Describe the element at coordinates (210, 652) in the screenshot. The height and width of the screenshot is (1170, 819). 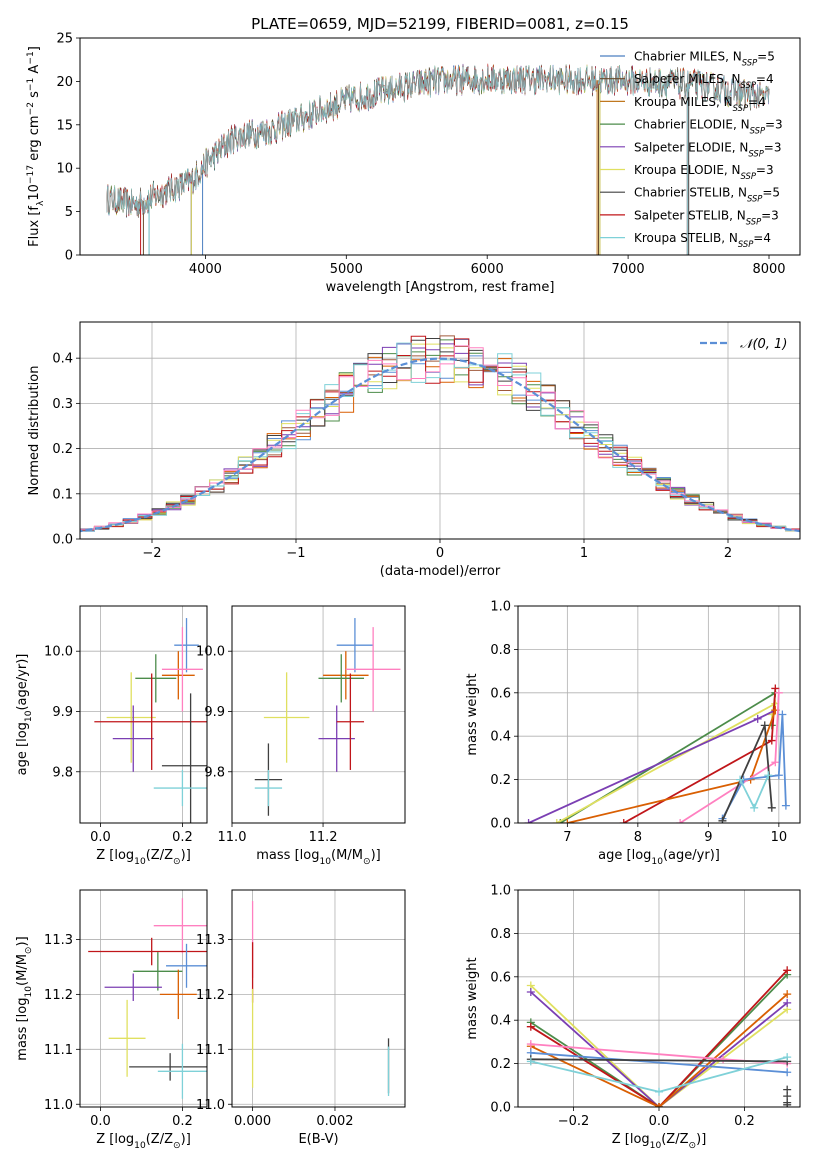
I see `y-tick-label: 10.0` at that location.